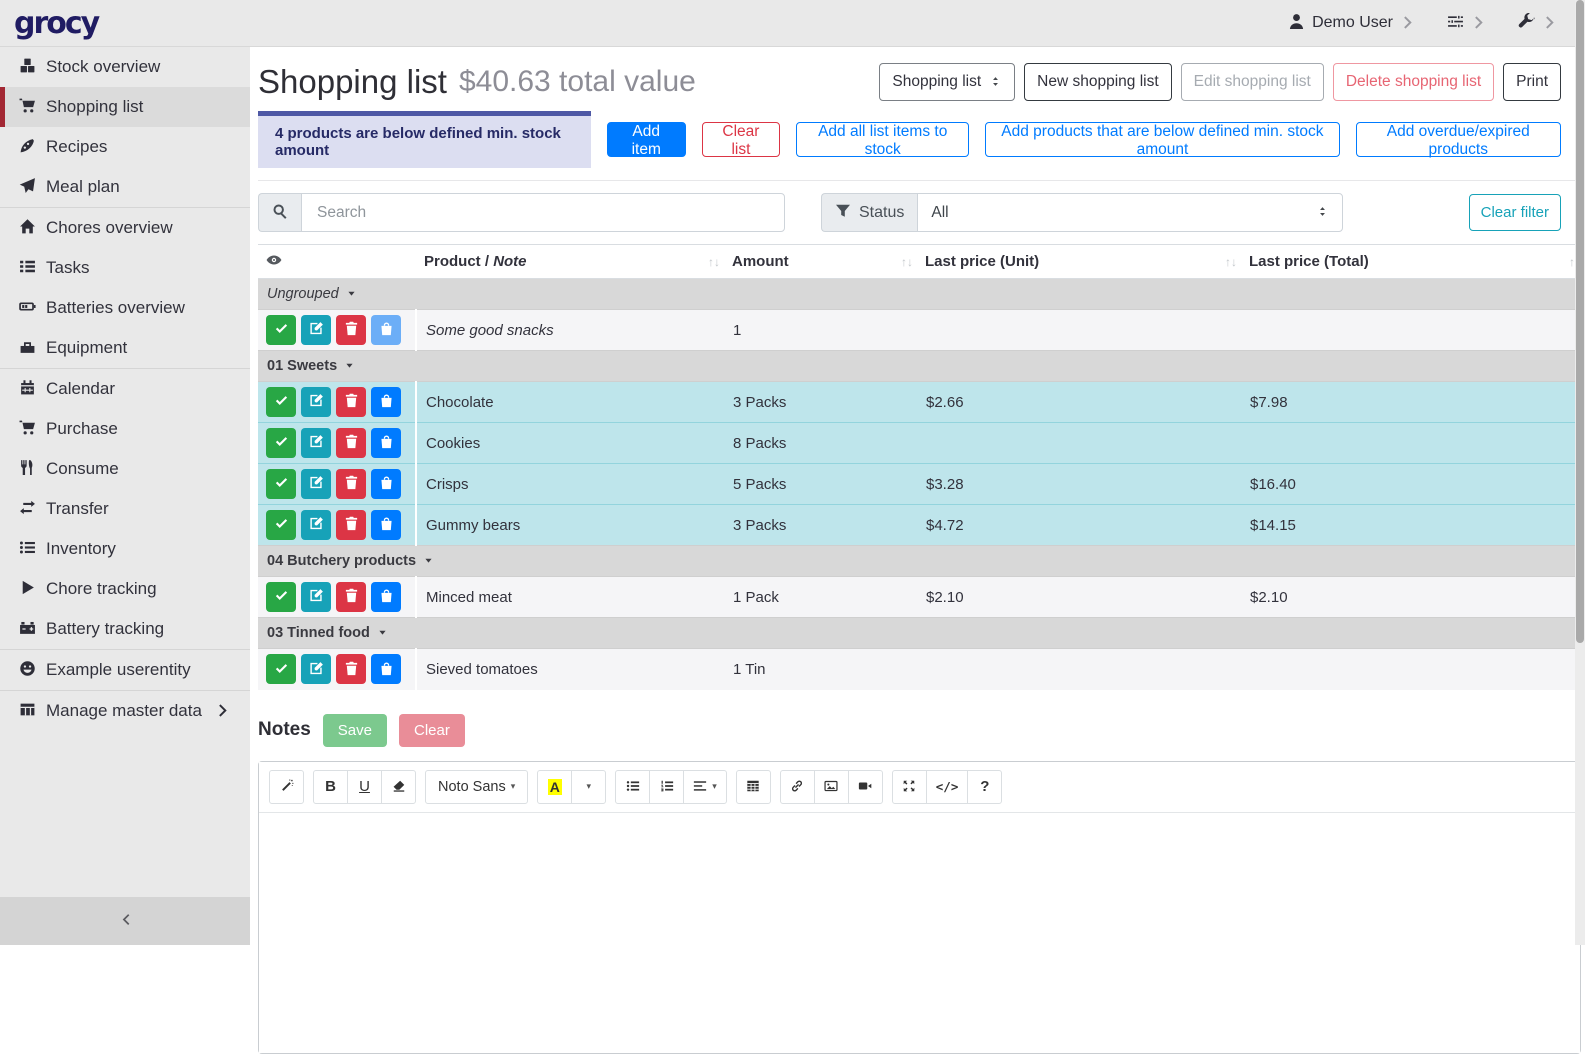 The image size is (1585, 1054). Describe the element at coordinates (1413, 261) in the screenshot. I see `column-total-price-header: Last price (Total) ↑↓` at that location.